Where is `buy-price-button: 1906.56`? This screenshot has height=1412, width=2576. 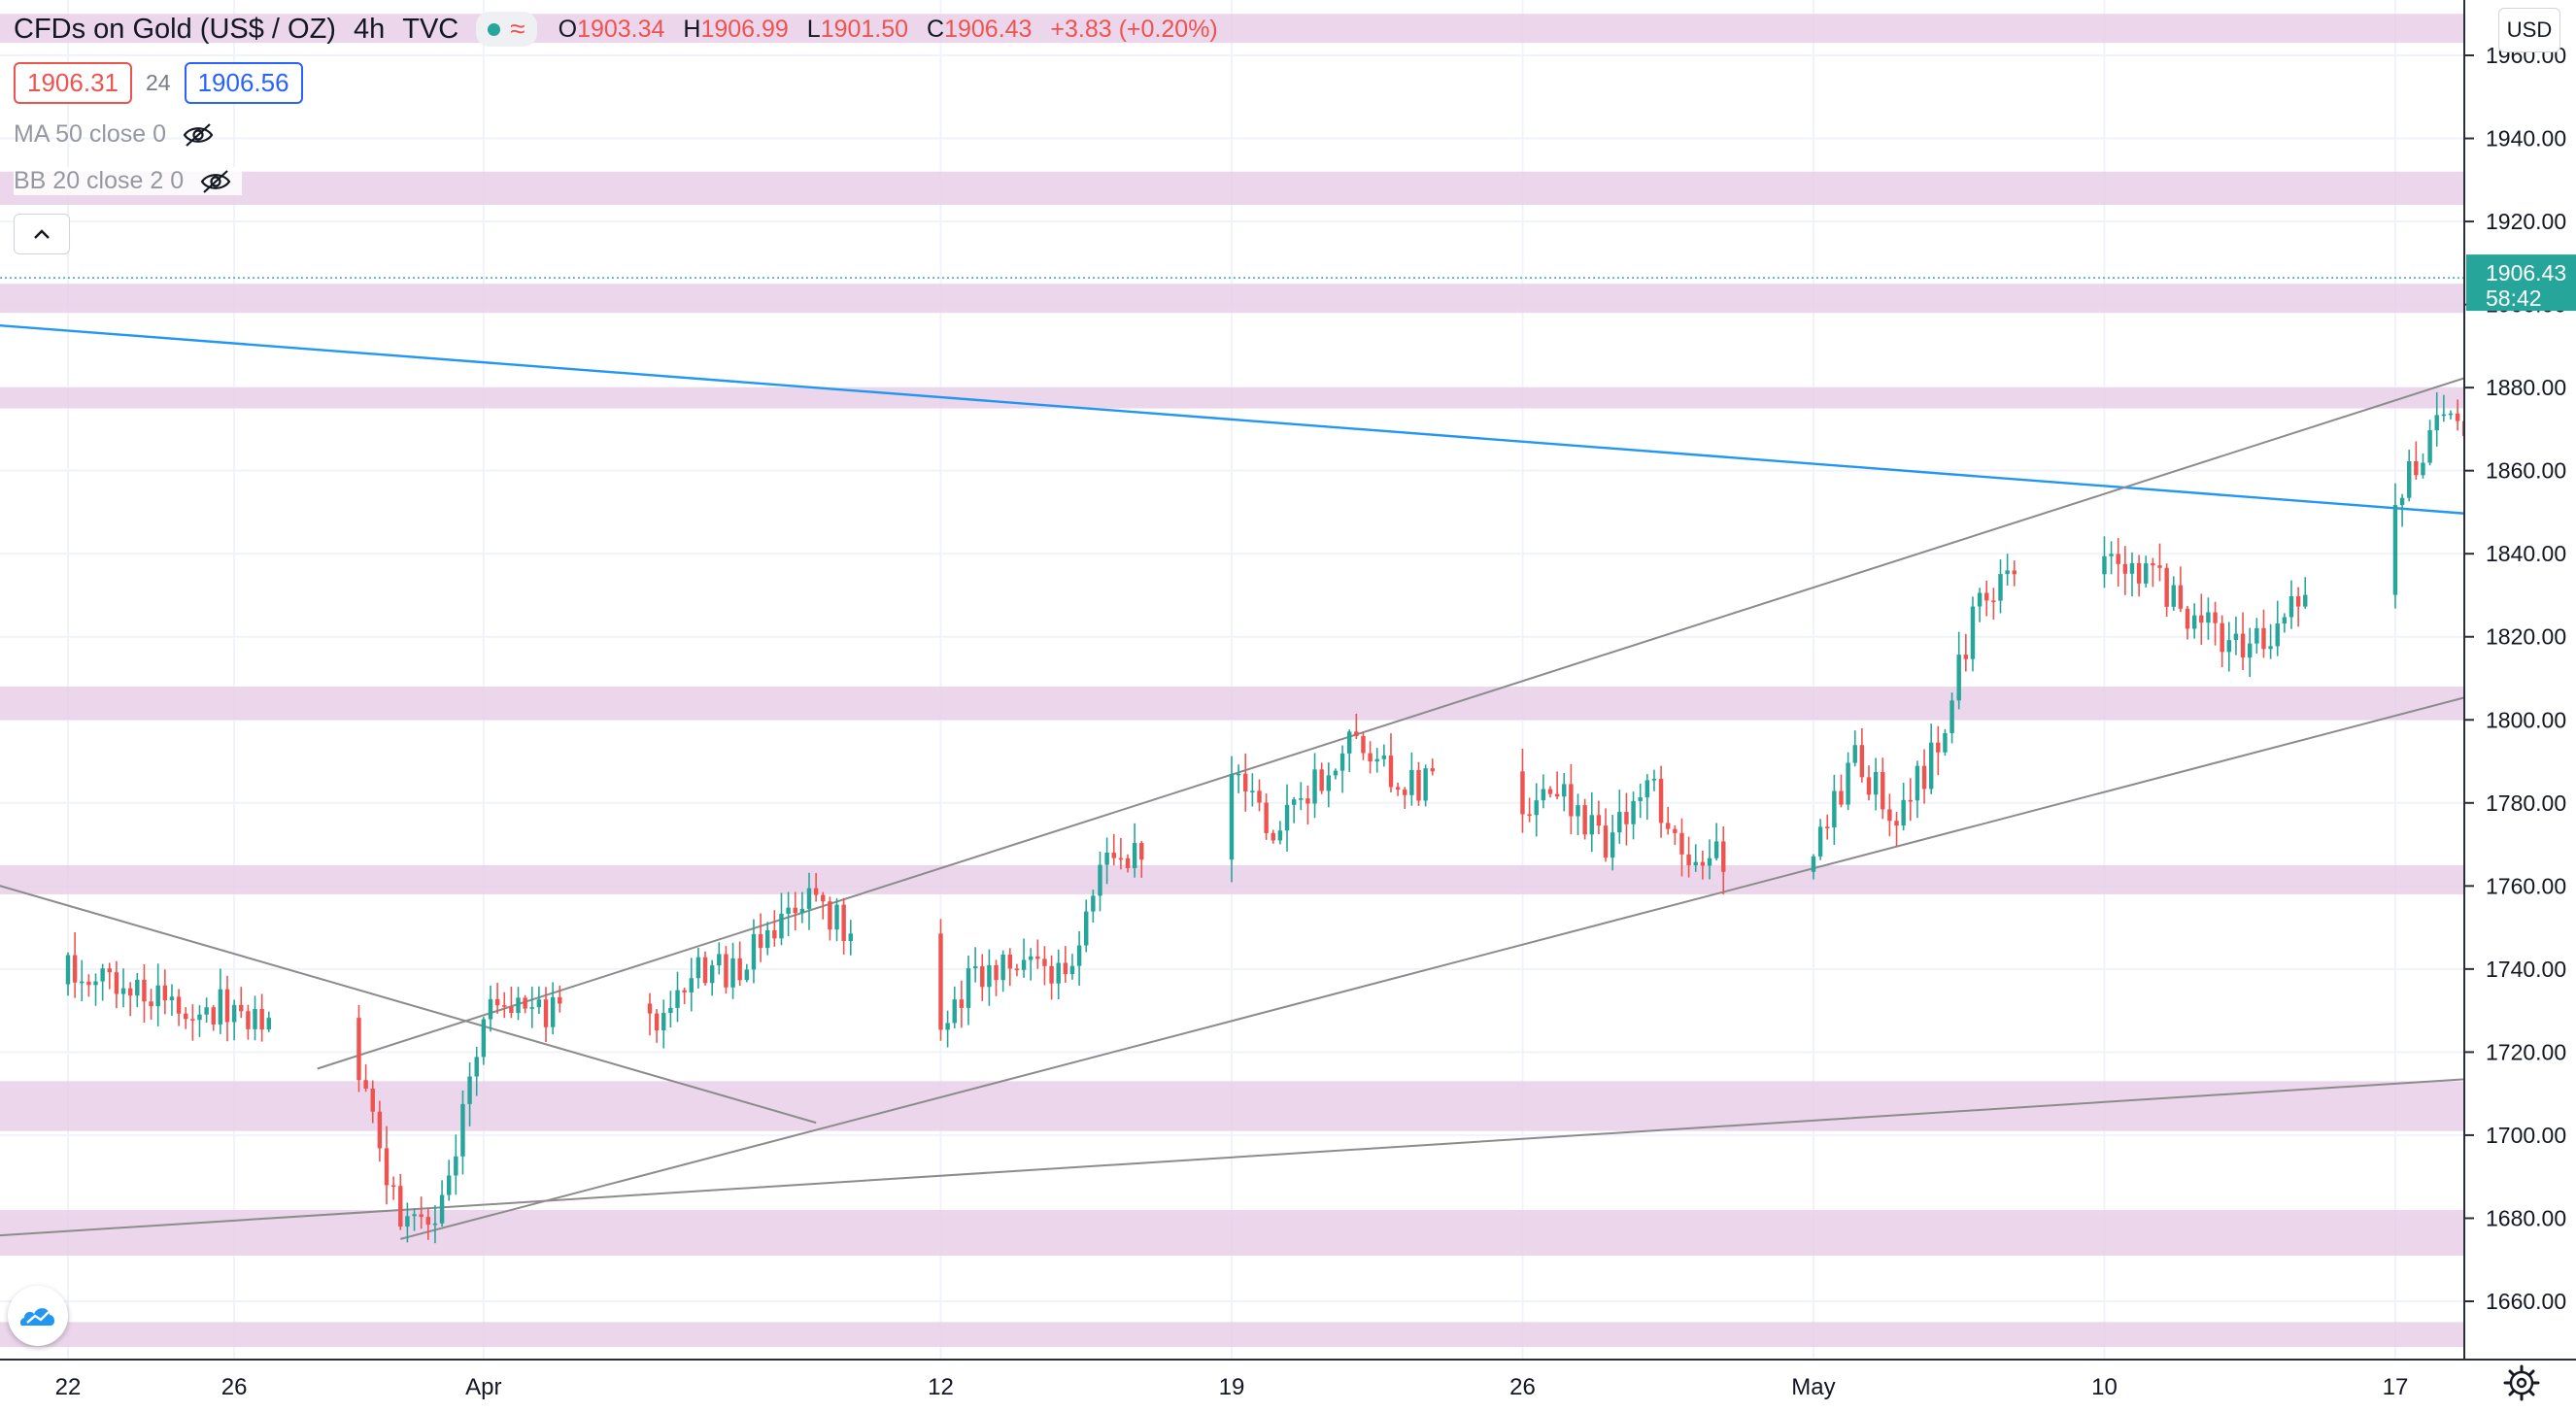
buy-price-button: 1906.56 is located at coordinates (243, 83).